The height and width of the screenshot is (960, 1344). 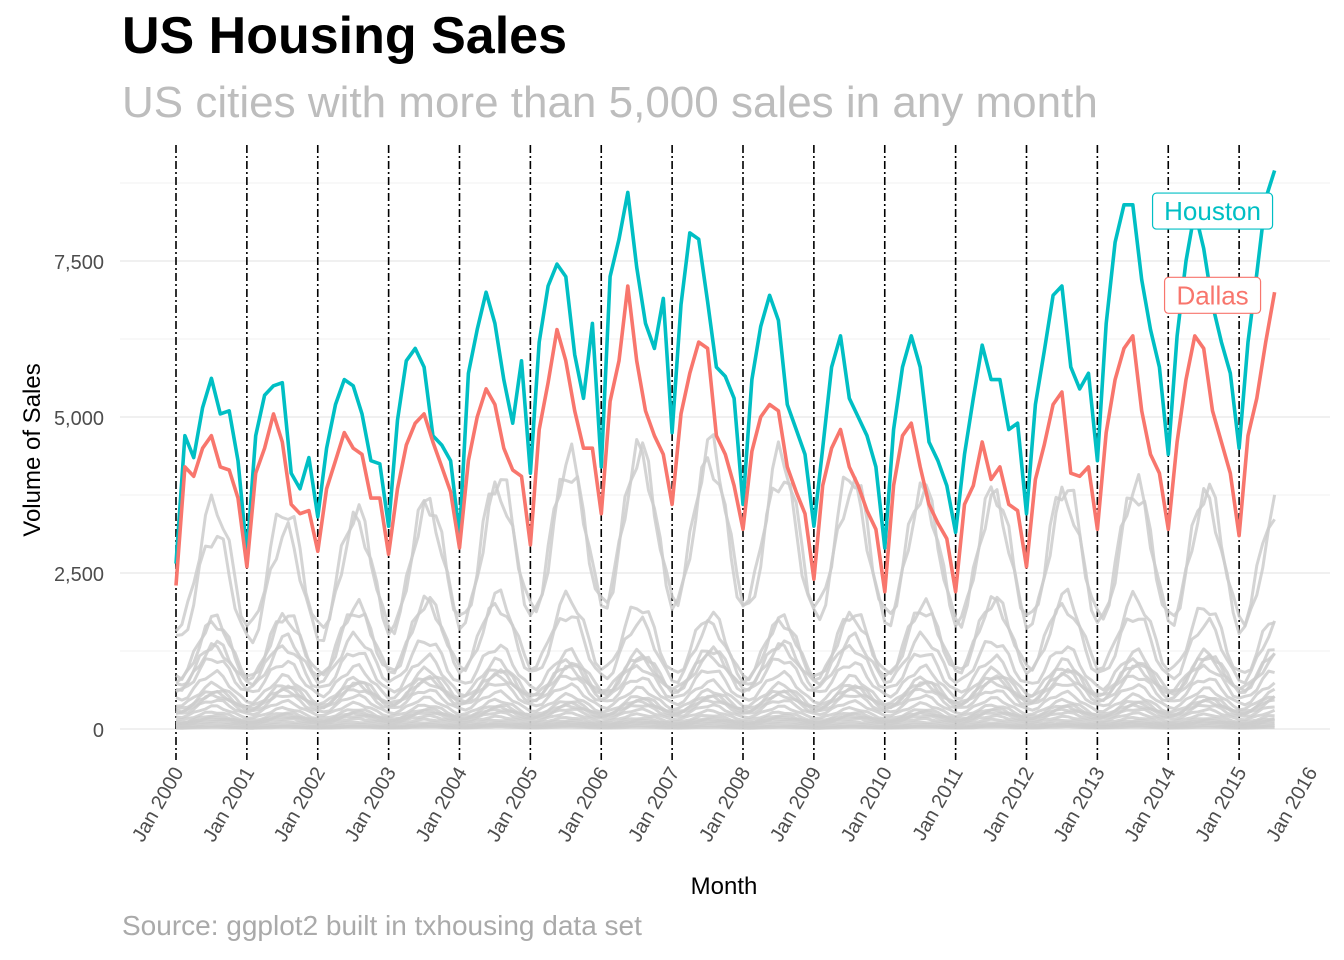 What do you see at coordinates (724, 886) in the screenshot?
I see `x-axis-title: Month` at bounding box center [724, 886].